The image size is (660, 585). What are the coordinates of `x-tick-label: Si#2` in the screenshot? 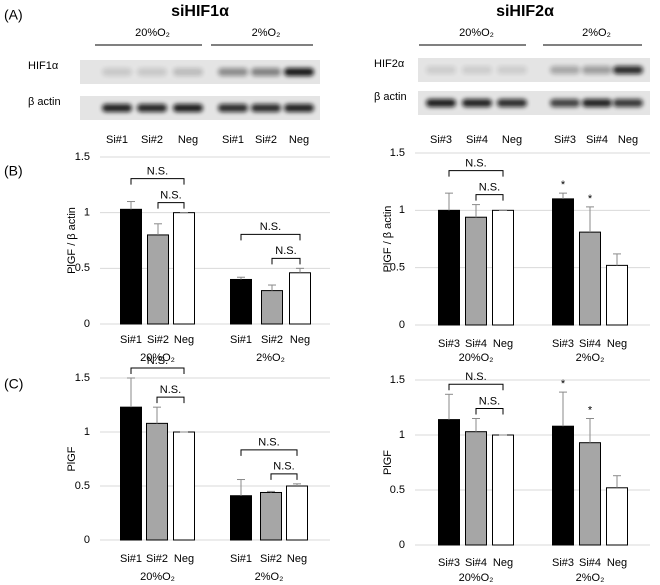 It's located at (272, 340).